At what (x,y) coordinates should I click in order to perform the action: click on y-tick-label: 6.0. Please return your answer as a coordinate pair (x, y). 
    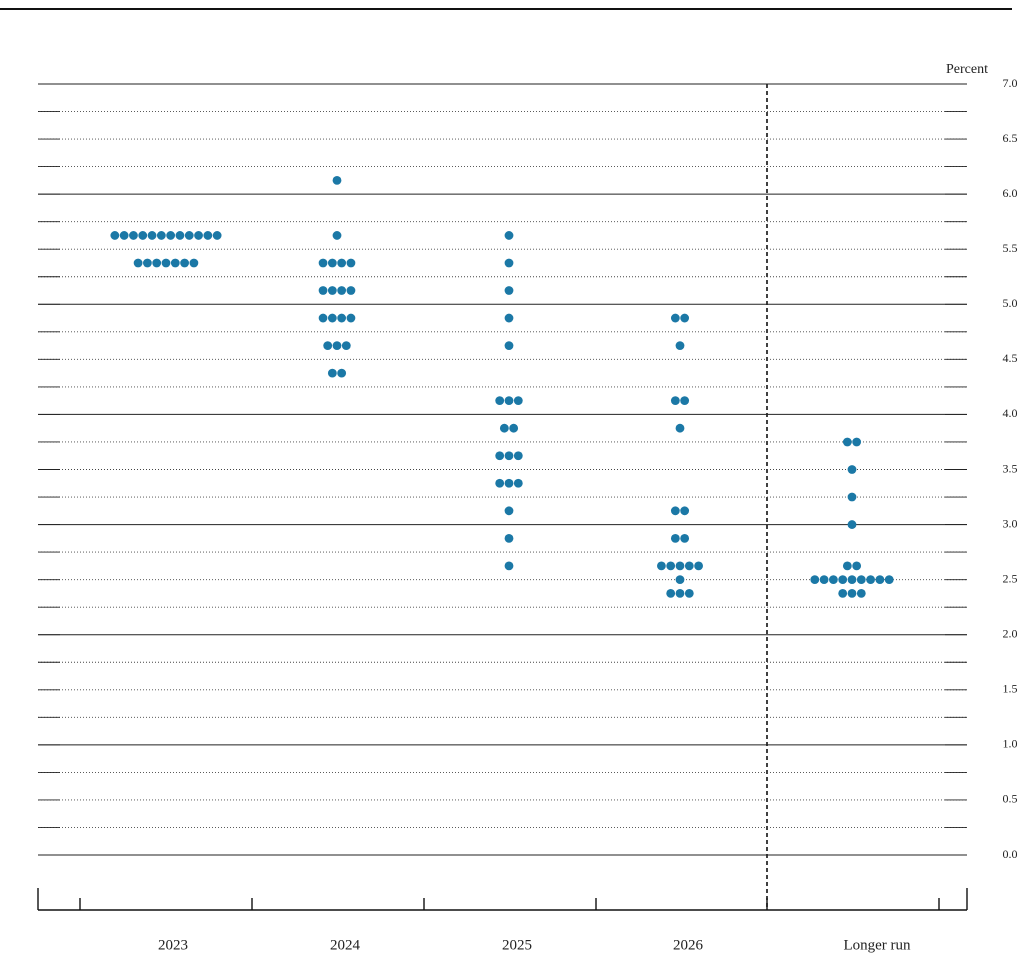
    Looking at the image, I should click on (1010, 193).